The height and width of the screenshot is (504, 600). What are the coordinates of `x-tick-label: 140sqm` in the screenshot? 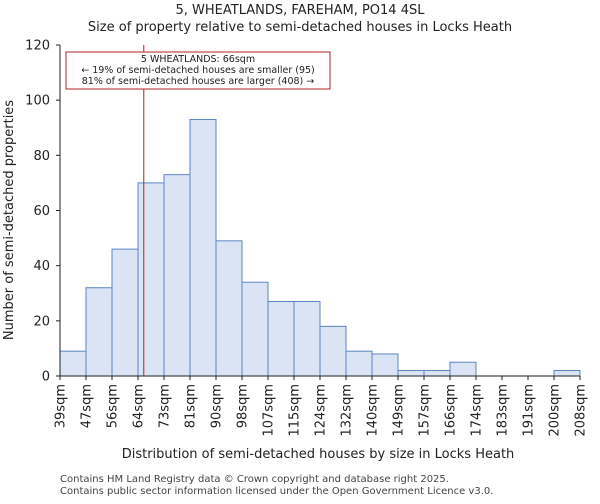 It's located at (373, 410).